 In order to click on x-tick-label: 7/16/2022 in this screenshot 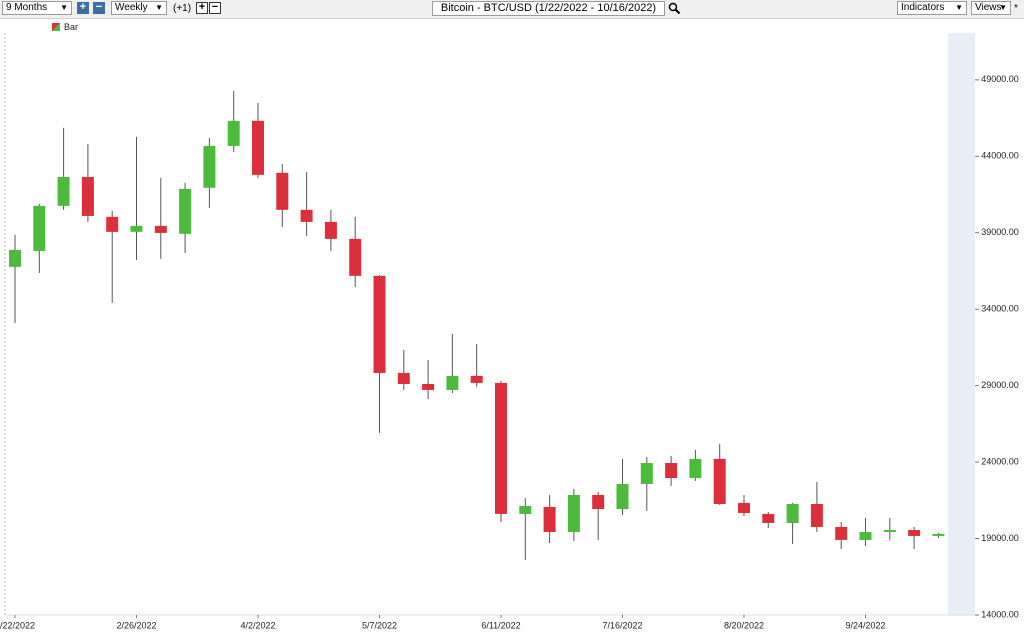, I will do `click(622, 625)`.